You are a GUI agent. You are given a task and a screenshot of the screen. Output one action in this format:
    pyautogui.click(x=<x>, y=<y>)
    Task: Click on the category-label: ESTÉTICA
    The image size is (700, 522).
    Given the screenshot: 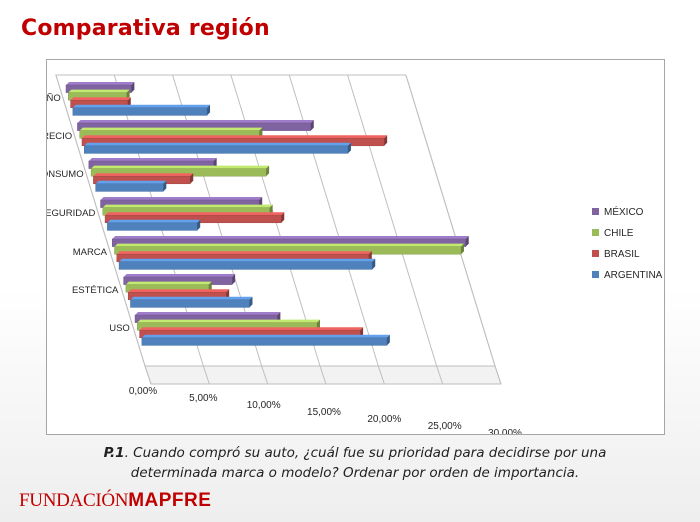 What is the action you would take?
    pyautogui.click(x=95, y=290)
    